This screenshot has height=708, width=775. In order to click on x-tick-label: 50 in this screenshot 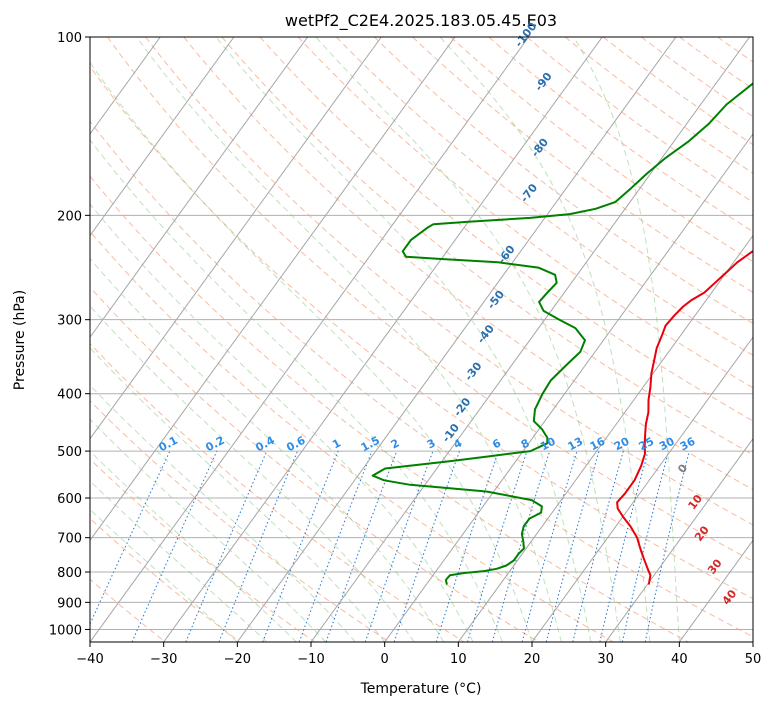, I will do `click(753, 659)`.